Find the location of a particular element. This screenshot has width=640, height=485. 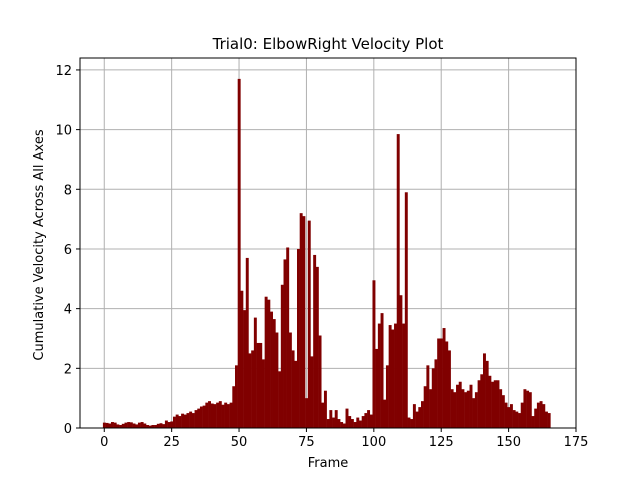

x-tick-label: 25 is located at coordinates (171, 442).